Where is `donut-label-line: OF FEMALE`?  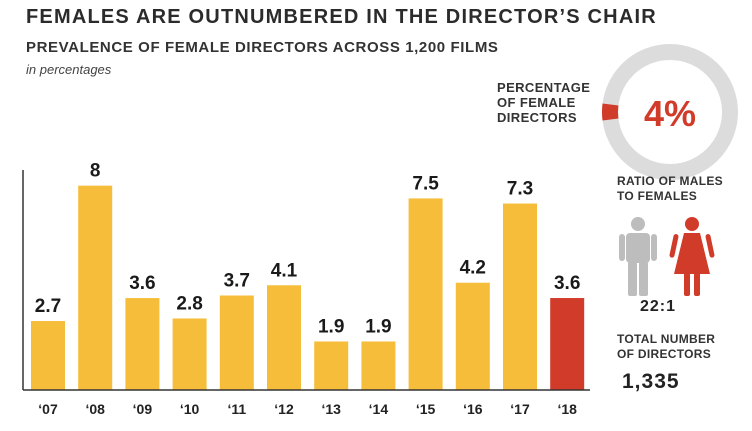 donut-label-line: OF FEMALE is located at coordinates (536, 102).